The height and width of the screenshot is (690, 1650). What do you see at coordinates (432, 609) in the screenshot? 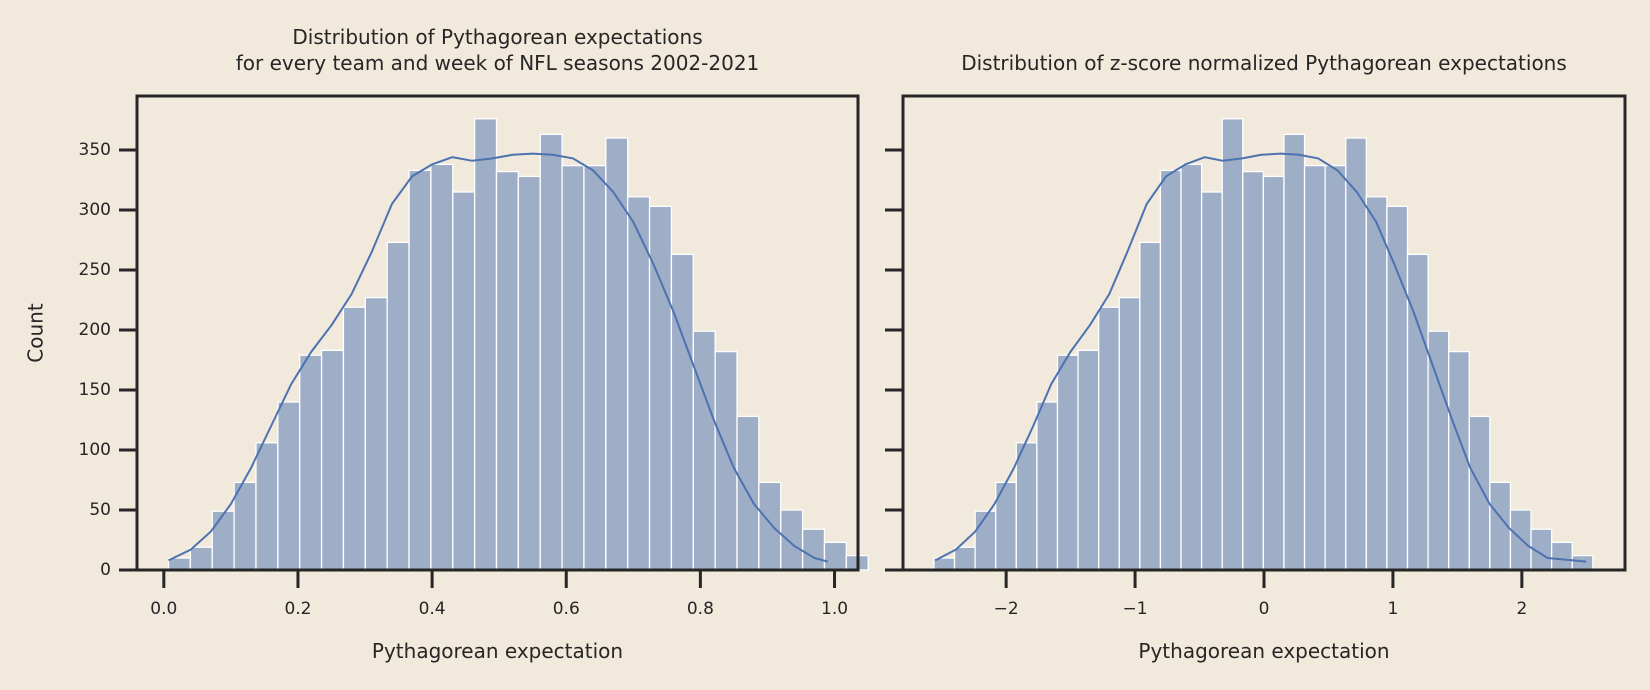
I see `x-tick-label: 0.4` at bounding box center [432, 609].